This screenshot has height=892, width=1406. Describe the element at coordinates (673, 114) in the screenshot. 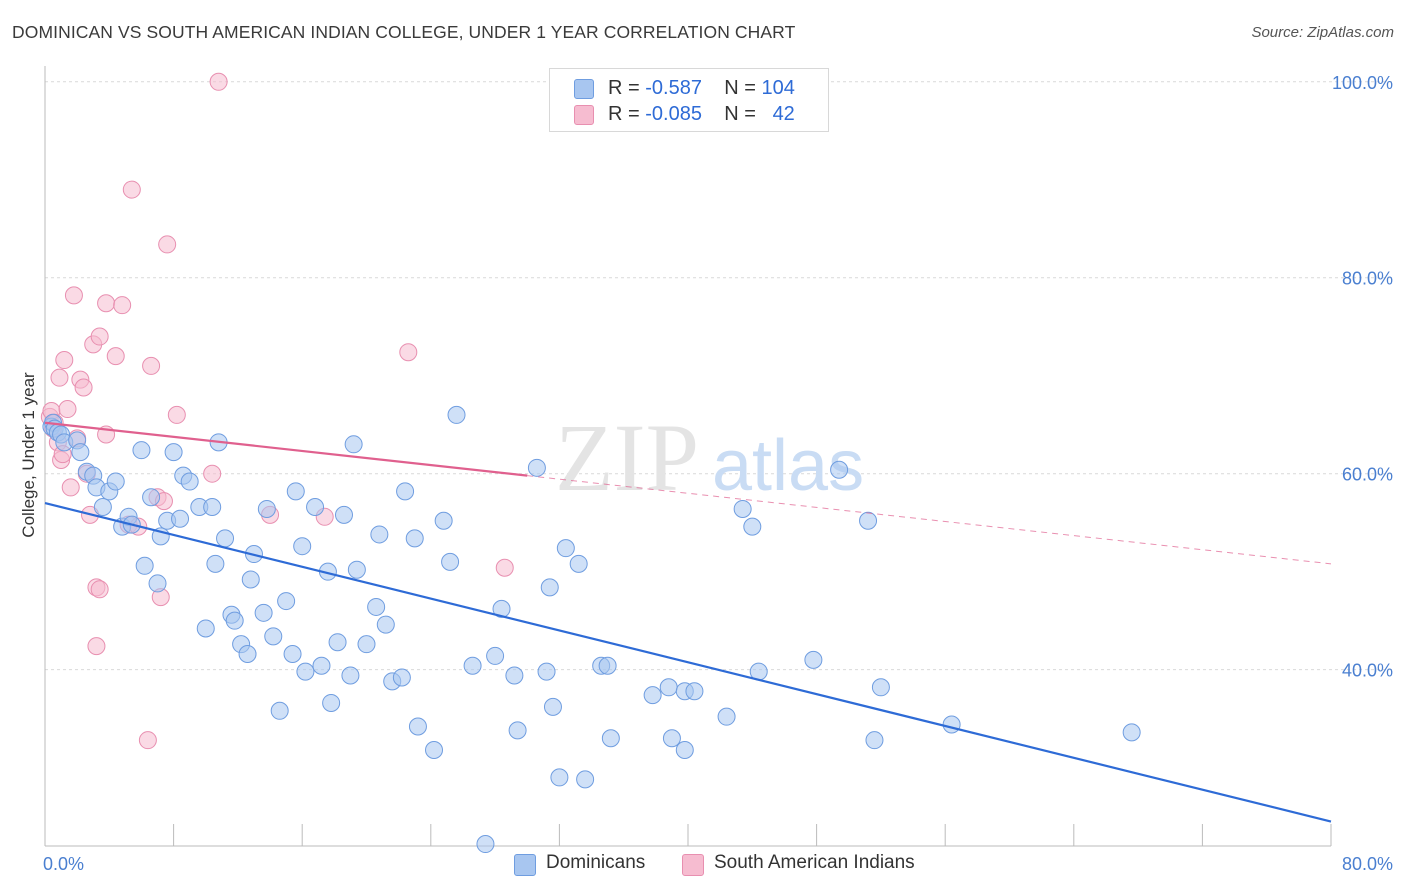

I see `legend-r-value: -0.085` at that location.